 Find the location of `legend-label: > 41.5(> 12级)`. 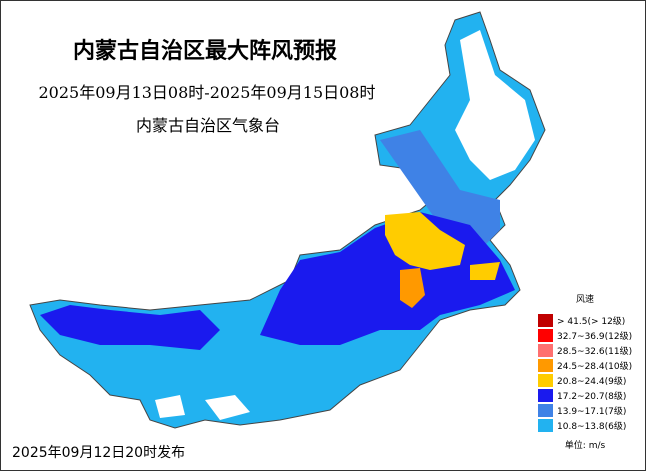

legend-label: > 41.5(> 12级) is located at coordinates (591, 321).